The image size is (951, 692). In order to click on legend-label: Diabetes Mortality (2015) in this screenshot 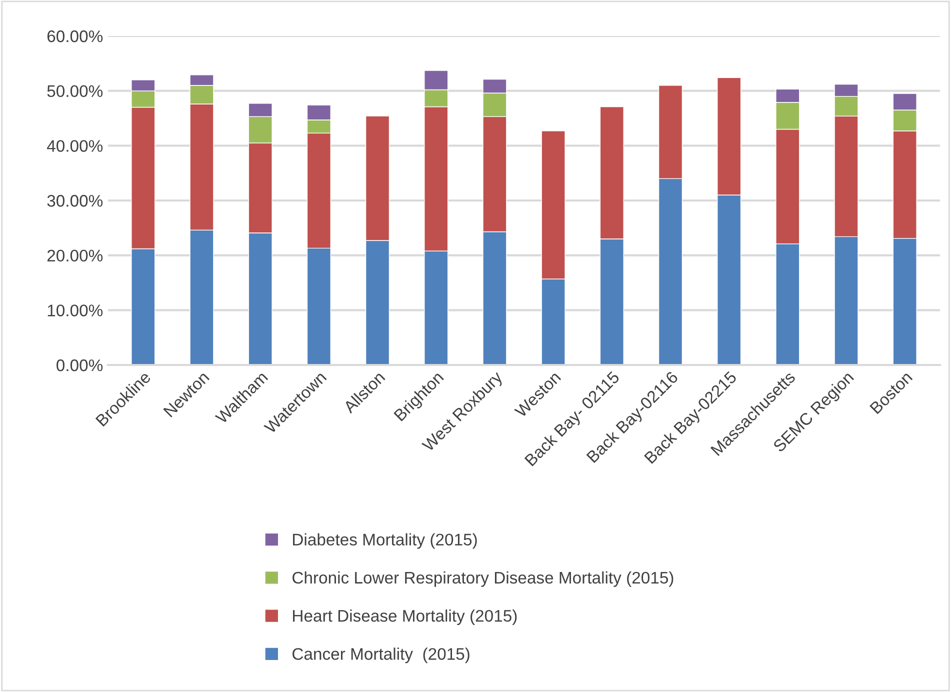, I will do `click(385, 541)`.